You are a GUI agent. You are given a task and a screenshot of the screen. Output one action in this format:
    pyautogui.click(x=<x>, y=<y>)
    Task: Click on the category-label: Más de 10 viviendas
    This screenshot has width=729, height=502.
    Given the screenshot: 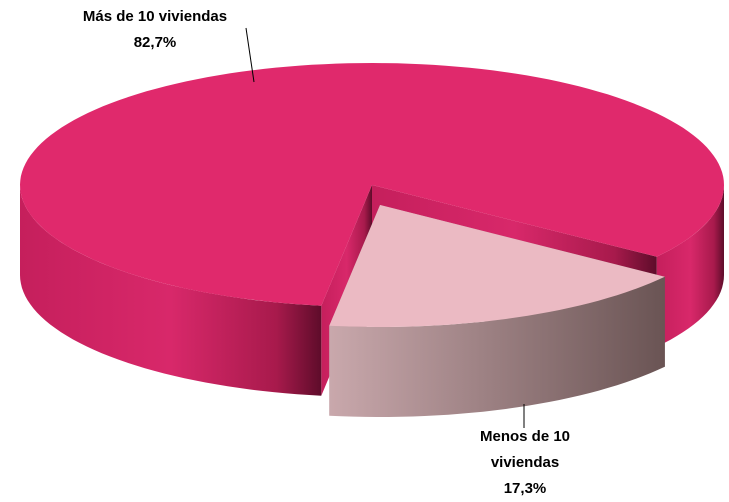 What is the action you would take?
    pyautogui.click(x=155, y=16)
    